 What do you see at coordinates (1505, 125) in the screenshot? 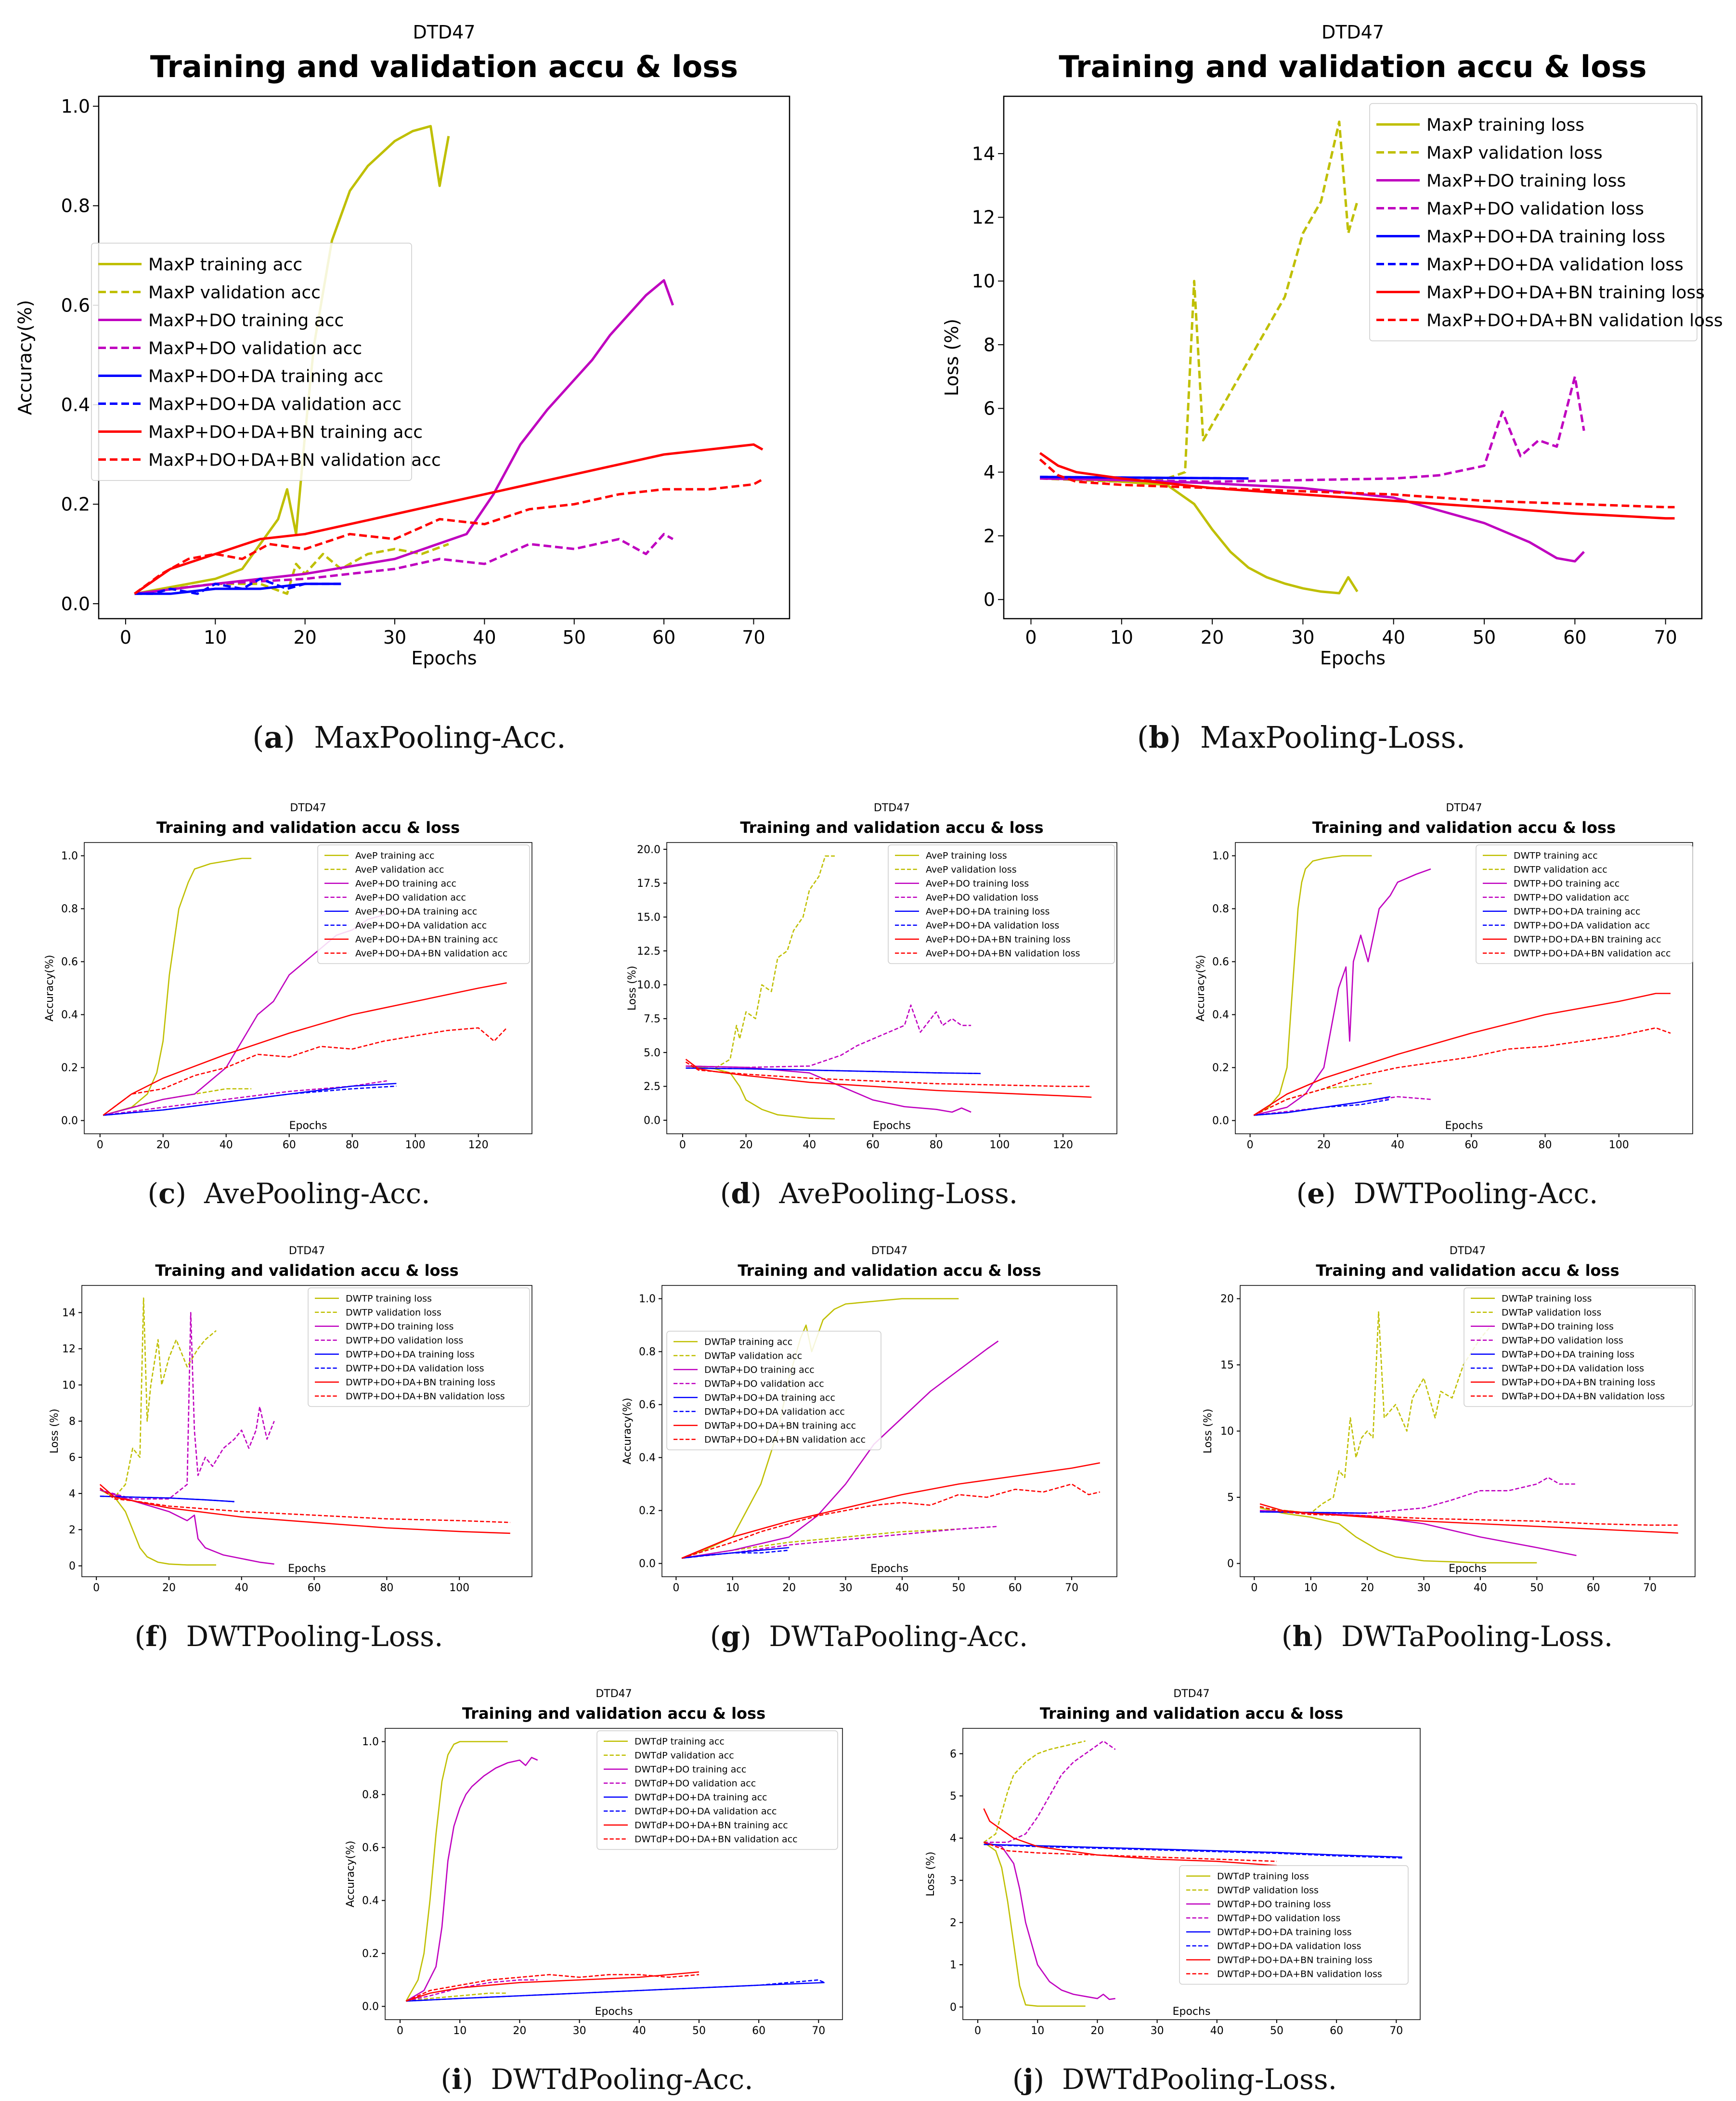
I see `legend-label: MaxP training loss` at bounding box center [1505, 125].